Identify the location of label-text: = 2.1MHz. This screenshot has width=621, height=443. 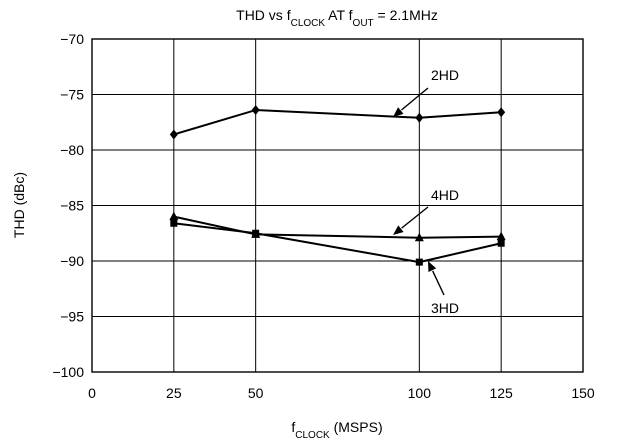
(406, 15).